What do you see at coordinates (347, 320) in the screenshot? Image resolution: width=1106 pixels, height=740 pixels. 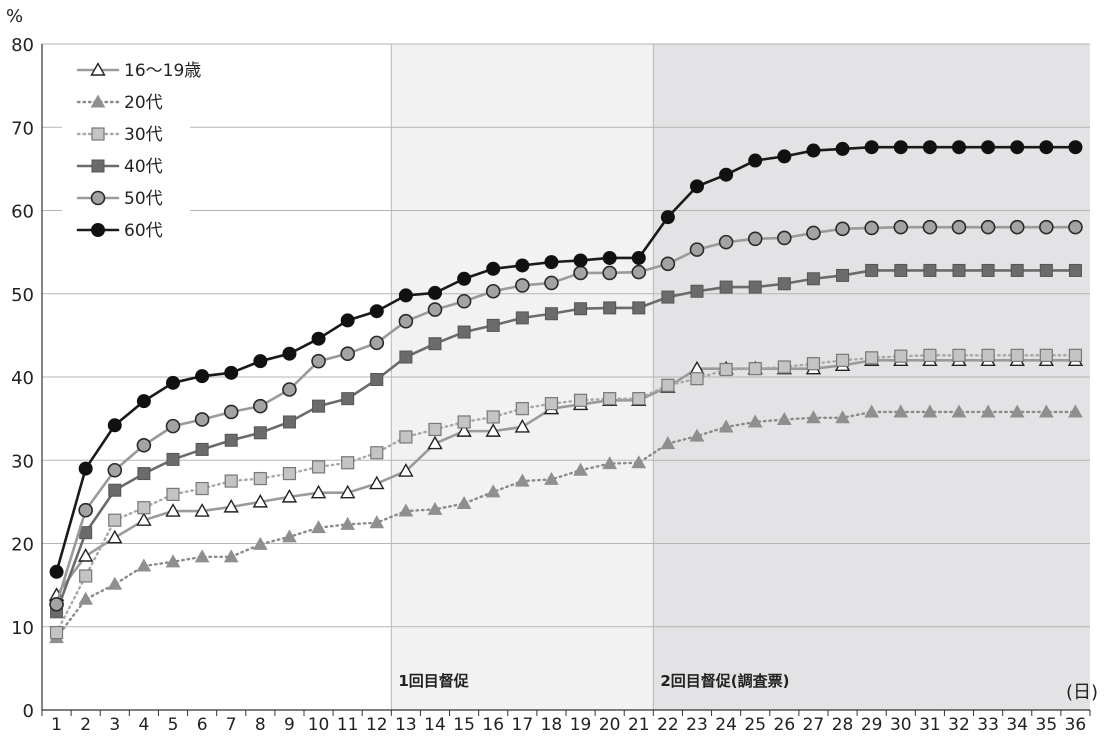 I see `data-point-s6-day11` at bounding box center [347, 320].